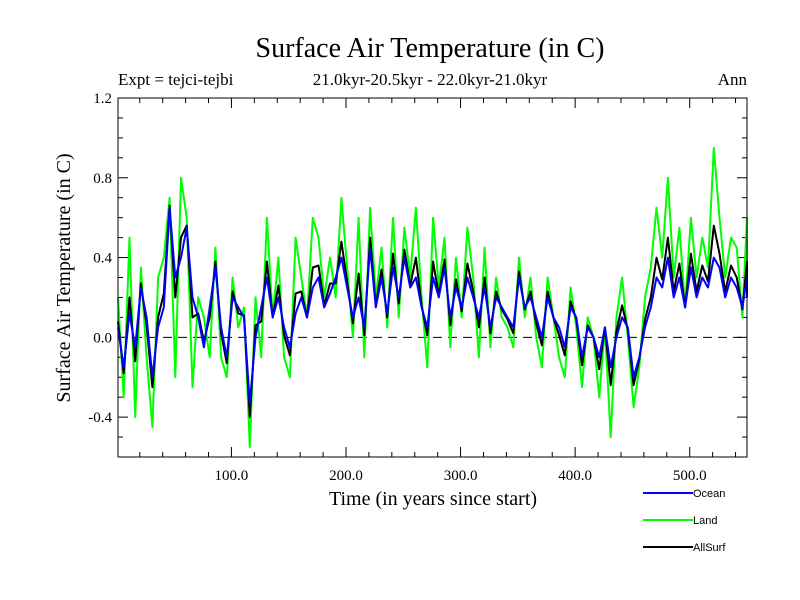 The image size is (800, 600). What do you see at coordinates (102, 338) in the screenshot?
I see `y-tick-label: 0.0` at bounding box center [102, 338].